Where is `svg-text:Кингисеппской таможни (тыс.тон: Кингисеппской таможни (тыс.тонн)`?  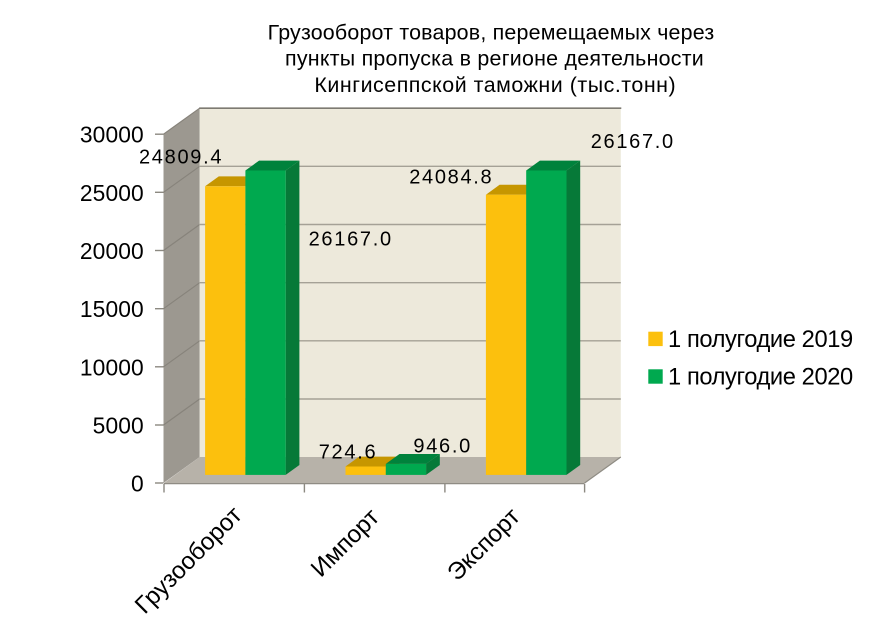
svg-text:Кингисеппской таможни (тыс.тон: Кингисеппской таможни (тыс.тонн) is located at coordinates (495, 85).